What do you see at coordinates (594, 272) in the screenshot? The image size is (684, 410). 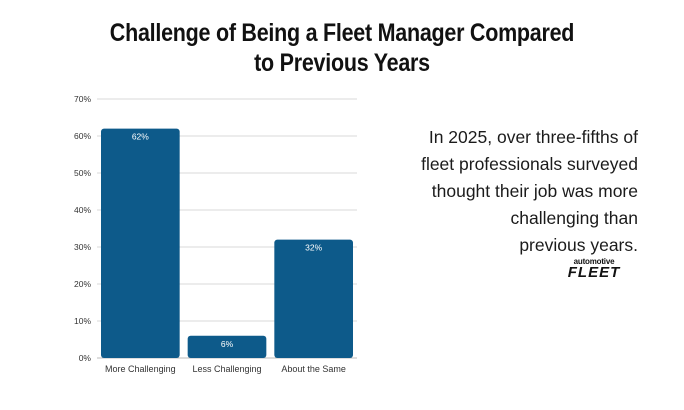 I see `logo-big-text: FLEET` at bounding box center [594, 272].